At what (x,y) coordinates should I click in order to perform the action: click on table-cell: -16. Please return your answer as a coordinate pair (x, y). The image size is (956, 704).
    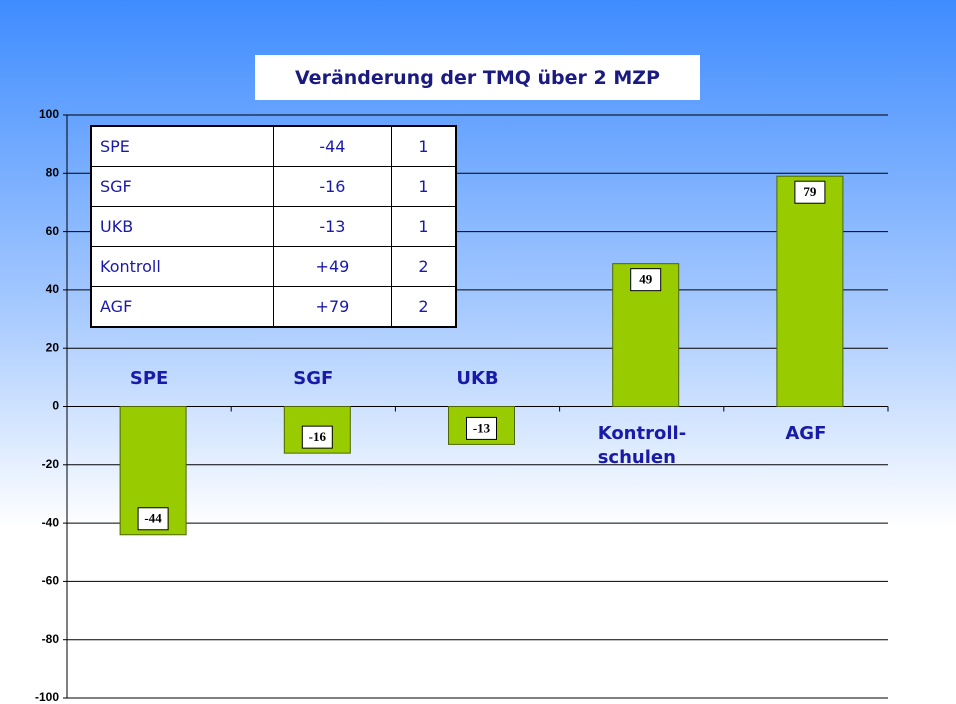
    Looking at the image, I should click on (332, 186).